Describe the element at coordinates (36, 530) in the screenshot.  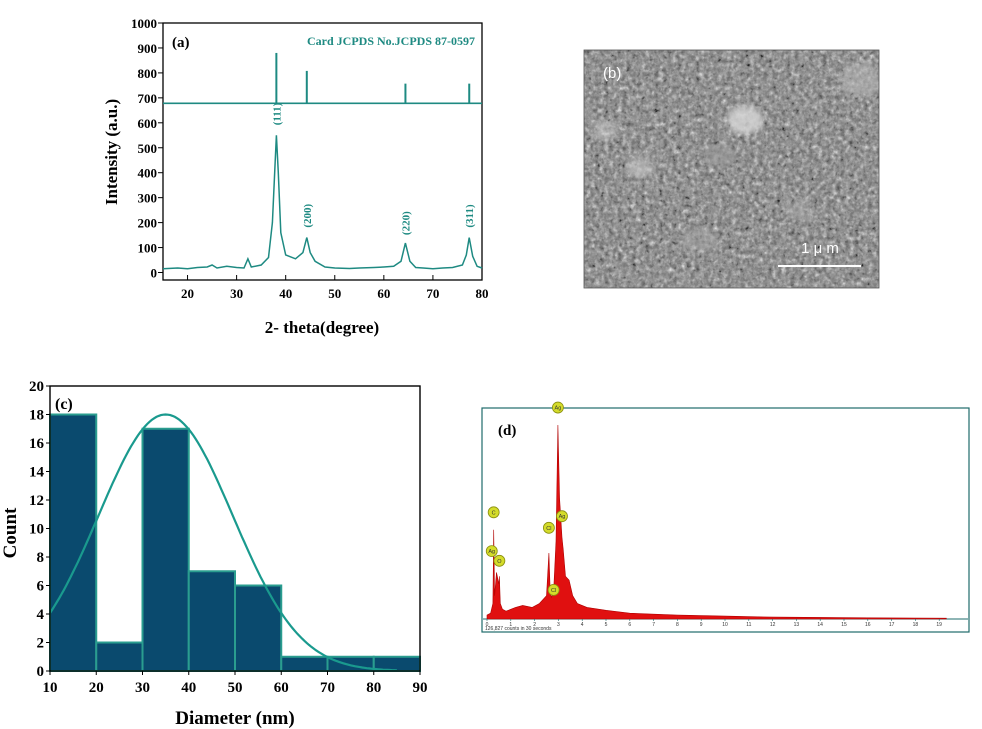
I see `panel-c-y-tick-label: 10` at that location.